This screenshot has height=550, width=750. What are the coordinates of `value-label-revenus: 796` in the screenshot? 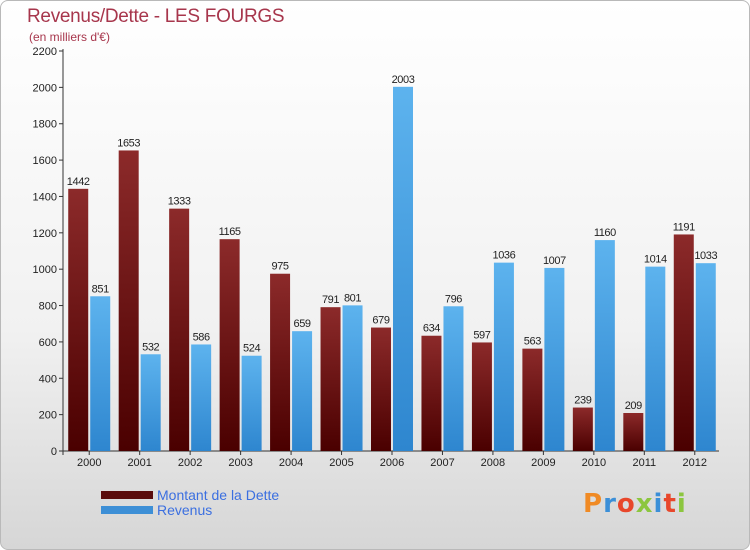 It's located at (453, 299).